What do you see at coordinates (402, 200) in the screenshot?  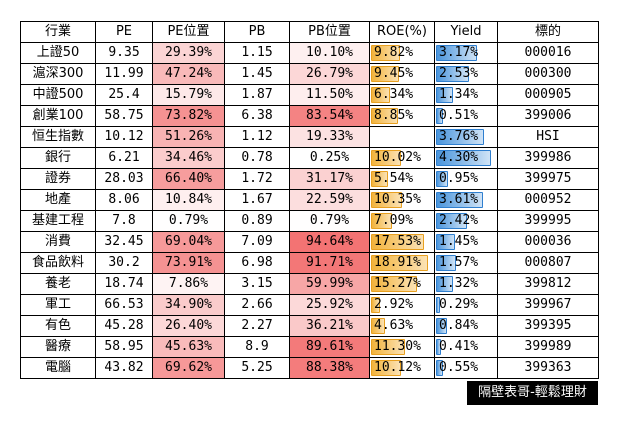 I see `cell-roe: 10.35%` at bounding box center [402, 200].